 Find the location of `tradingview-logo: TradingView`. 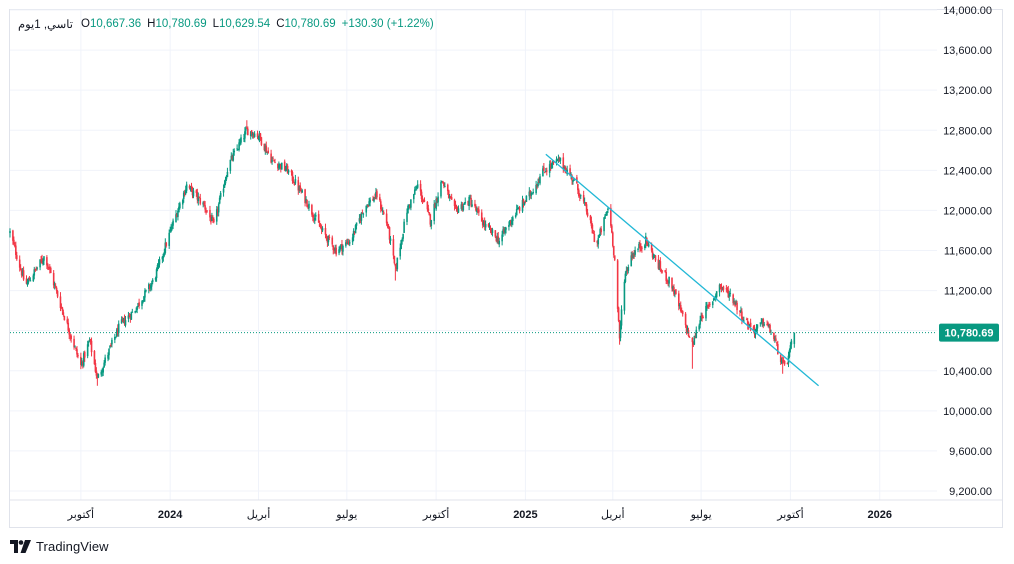

tradingview-logo: TradingView is located at coordinates (59, 546).